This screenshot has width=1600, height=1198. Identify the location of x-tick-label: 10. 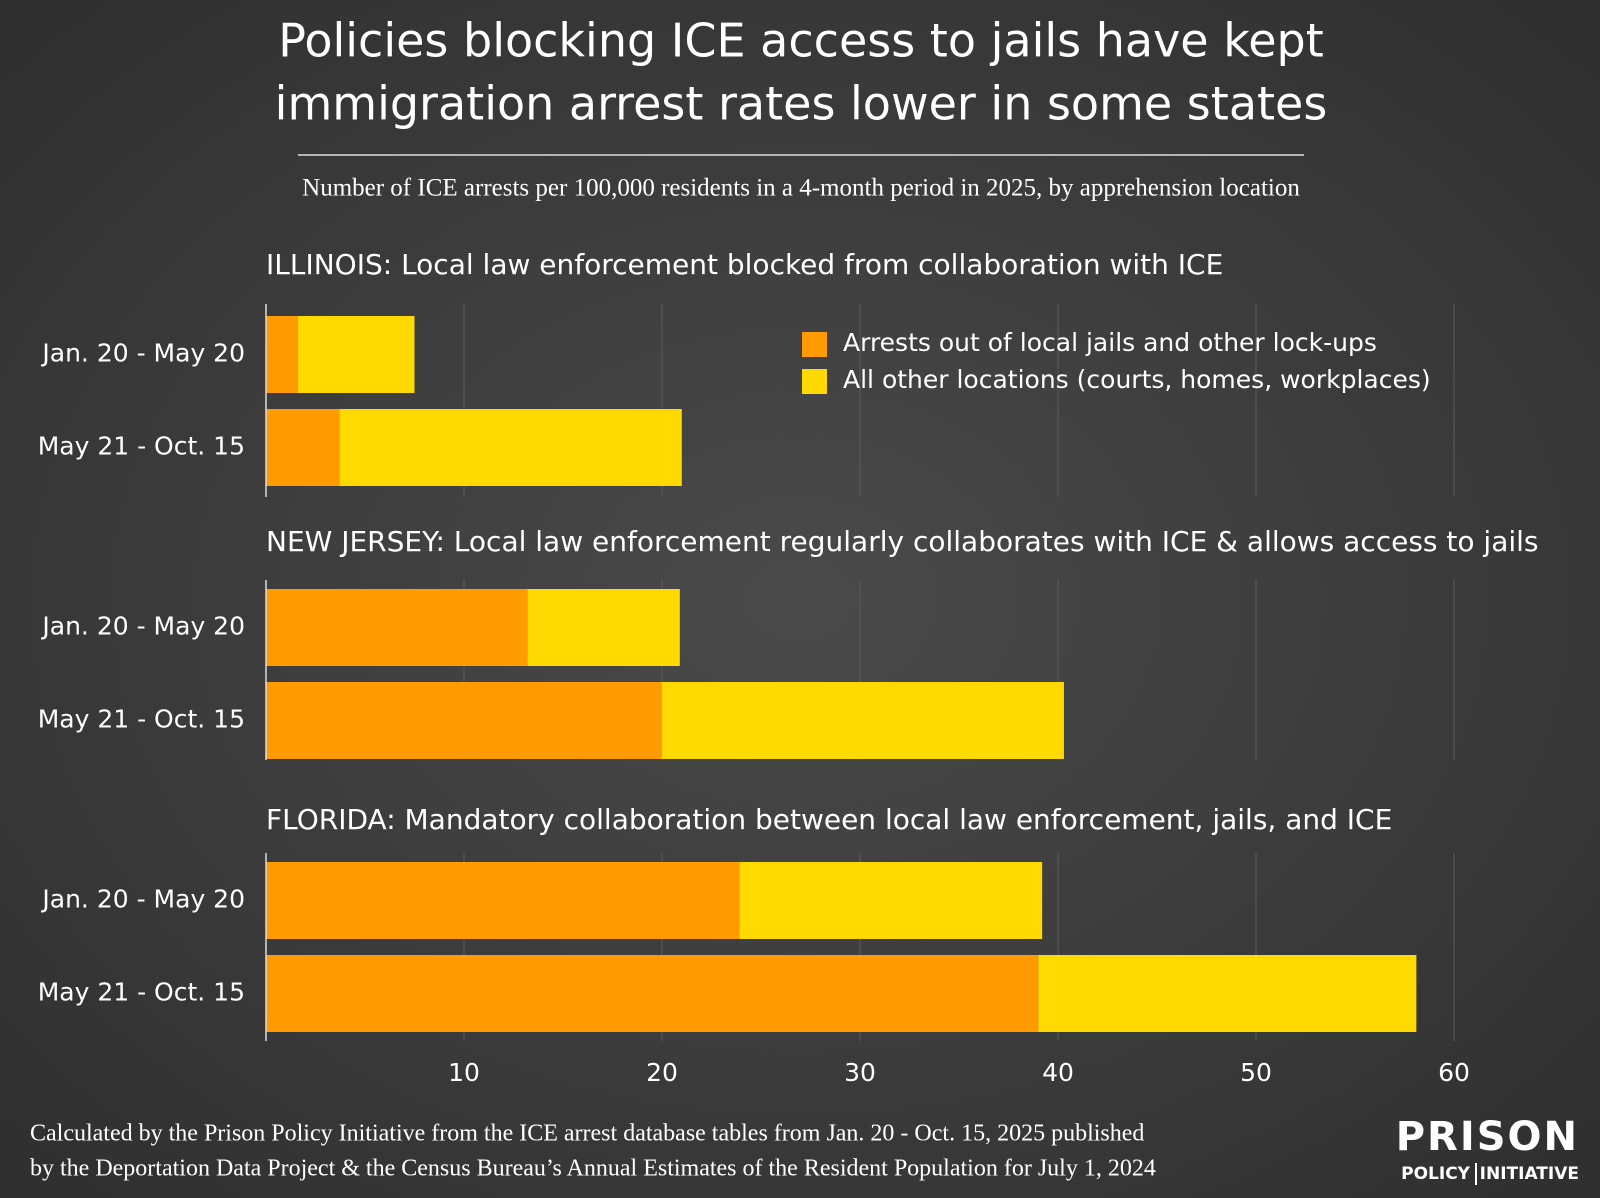
(464, 1072).